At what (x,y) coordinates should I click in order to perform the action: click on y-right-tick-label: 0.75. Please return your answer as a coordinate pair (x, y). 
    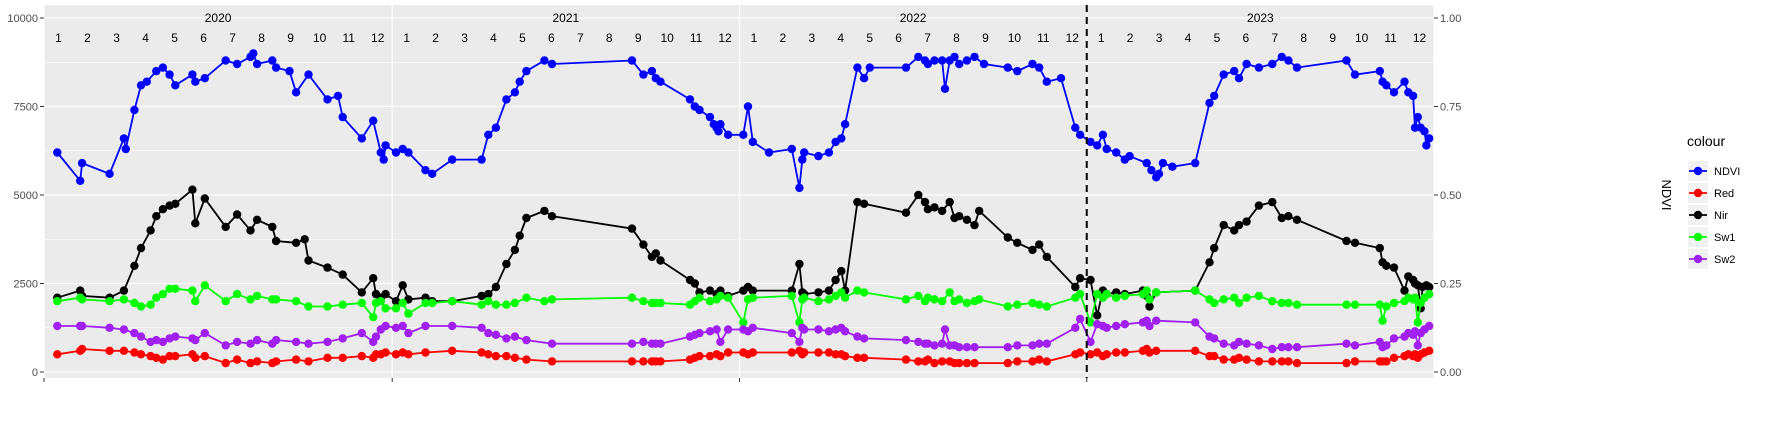
    Looking at the image, I should click on (1450, 108).